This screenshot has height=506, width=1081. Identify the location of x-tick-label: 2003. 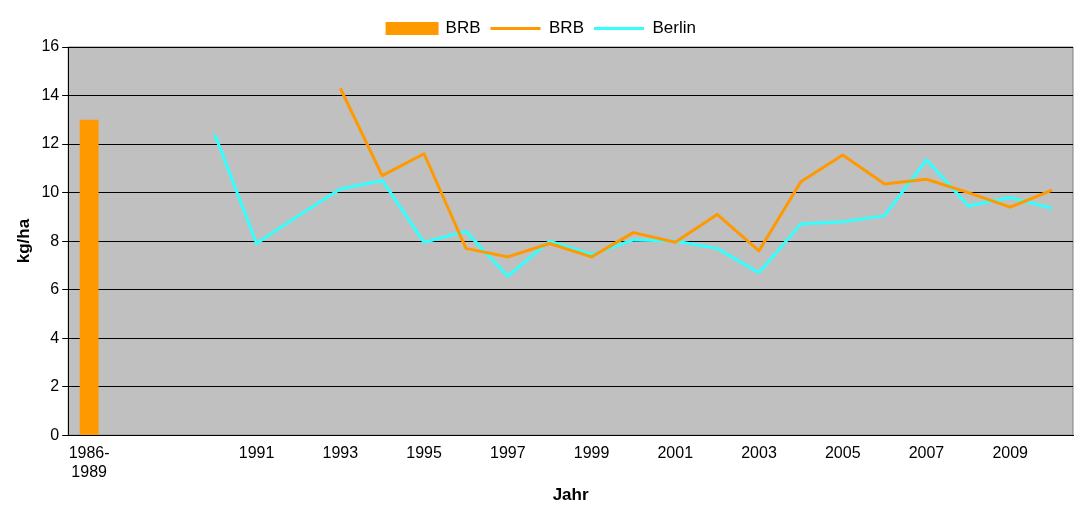
(759, 453).